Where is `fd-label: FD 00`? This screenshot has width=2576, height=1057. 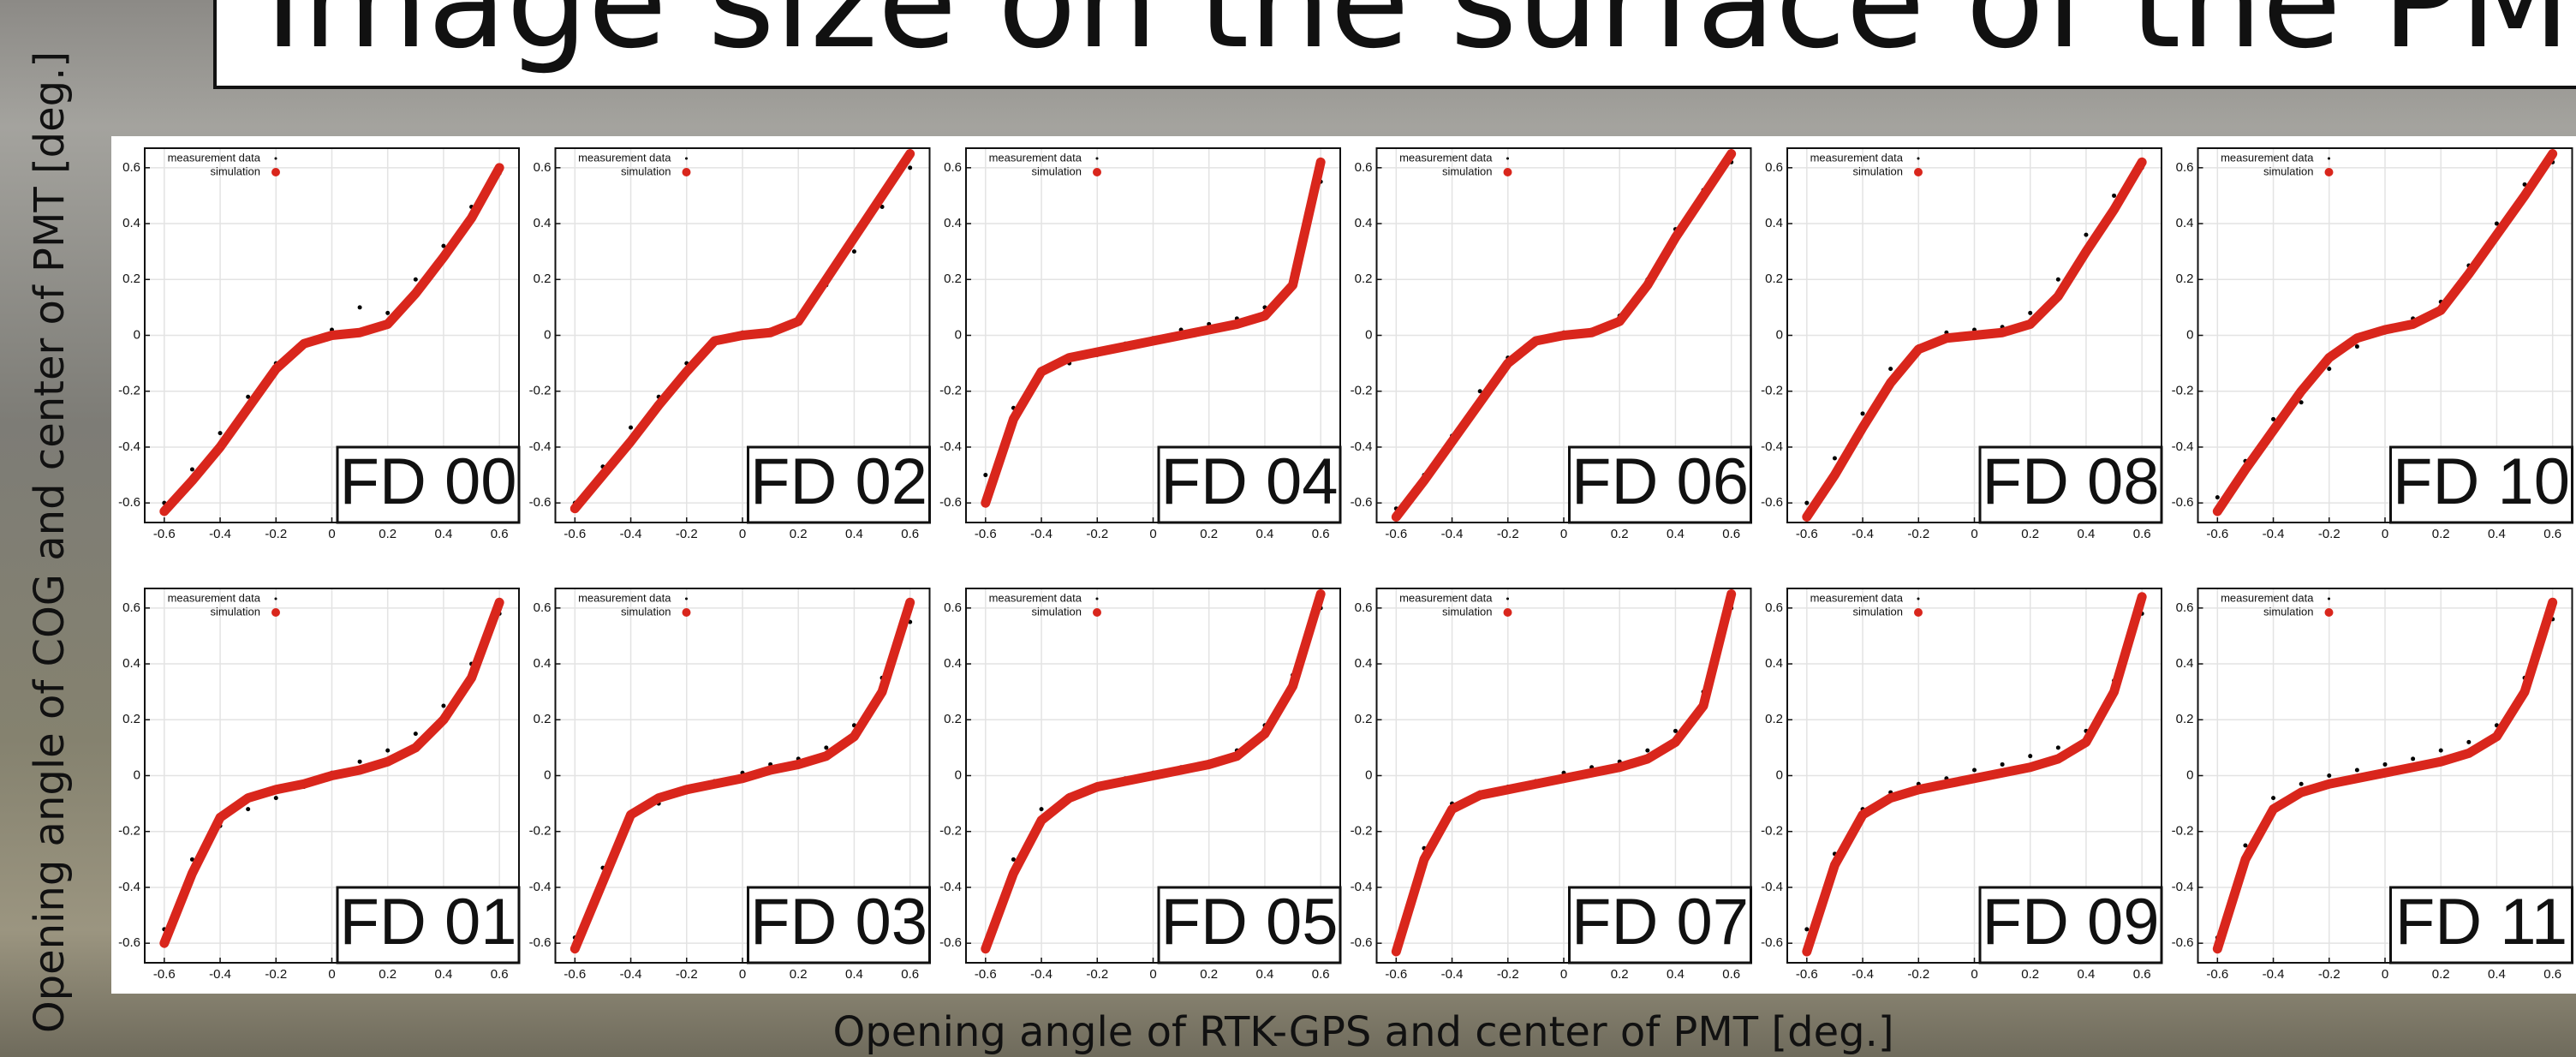 fd-label: FD 00 is located at coordinates (429, 481).